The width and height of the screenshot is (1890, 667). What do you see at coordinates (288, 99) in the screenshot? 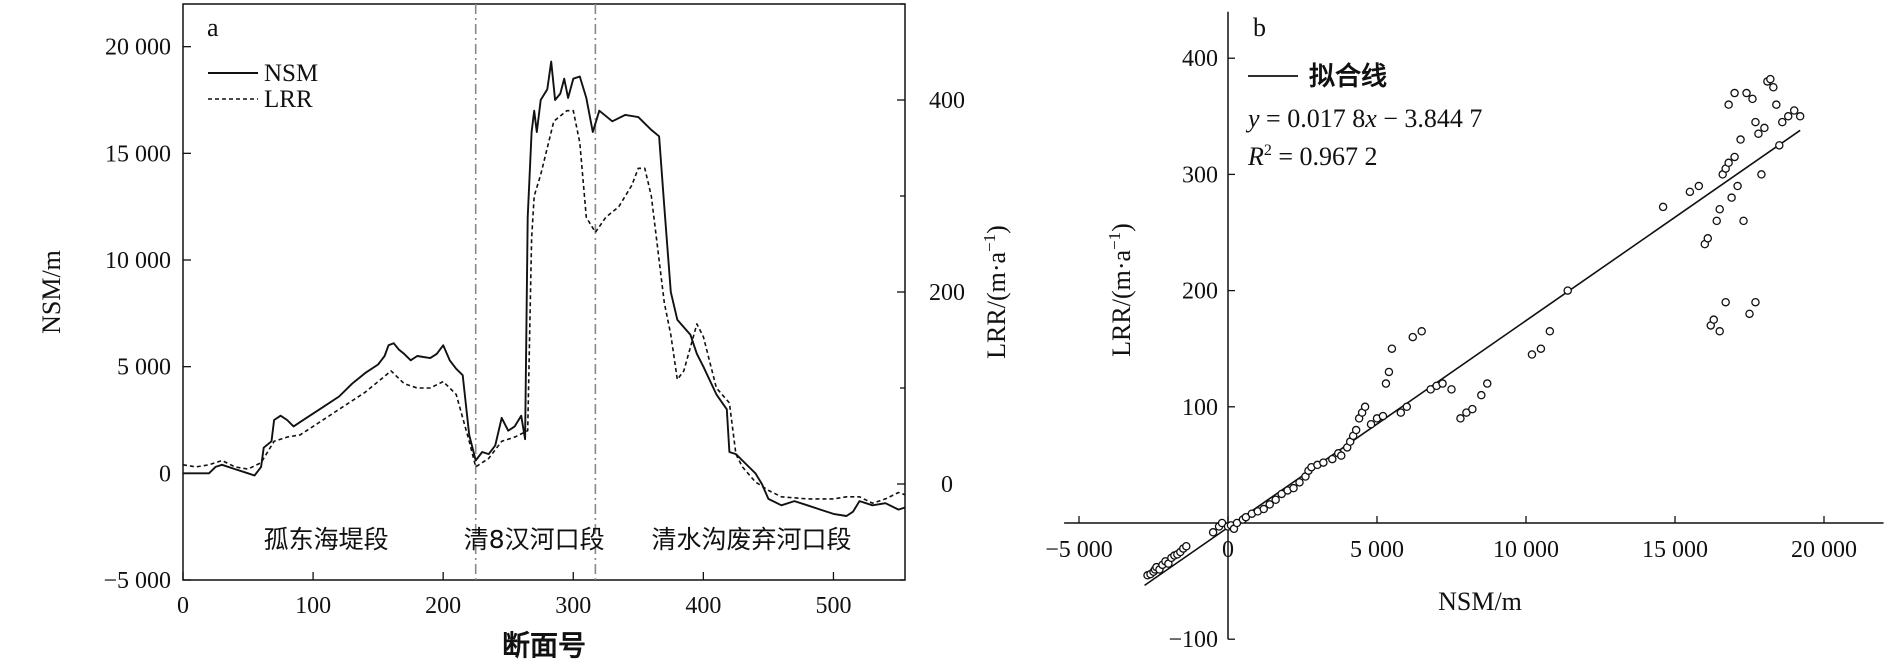
I see `legend-label-lrr: LRR` at bounding box center [288, 99].